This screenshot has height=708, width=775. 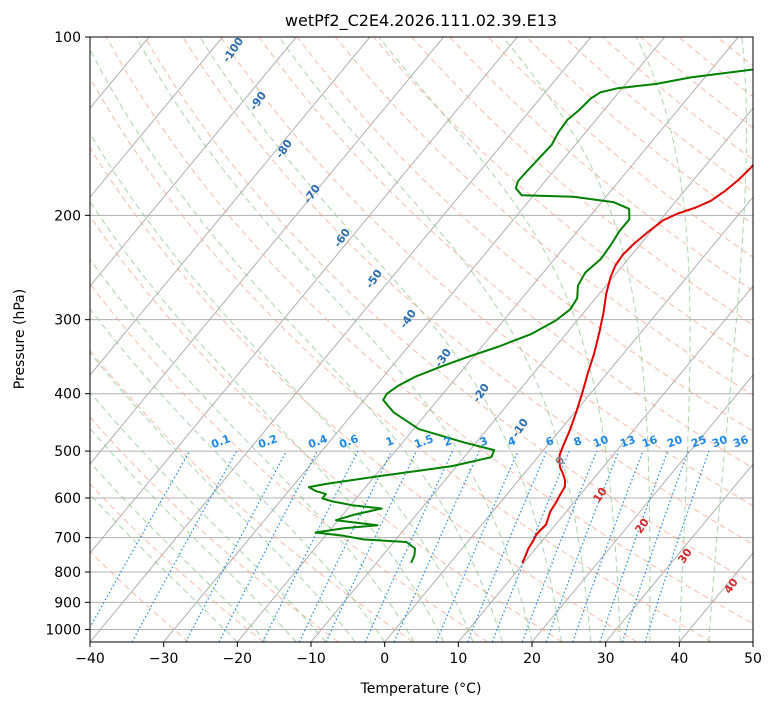 I want to click on x-tick-label: 20, so click(x=532, y=659).